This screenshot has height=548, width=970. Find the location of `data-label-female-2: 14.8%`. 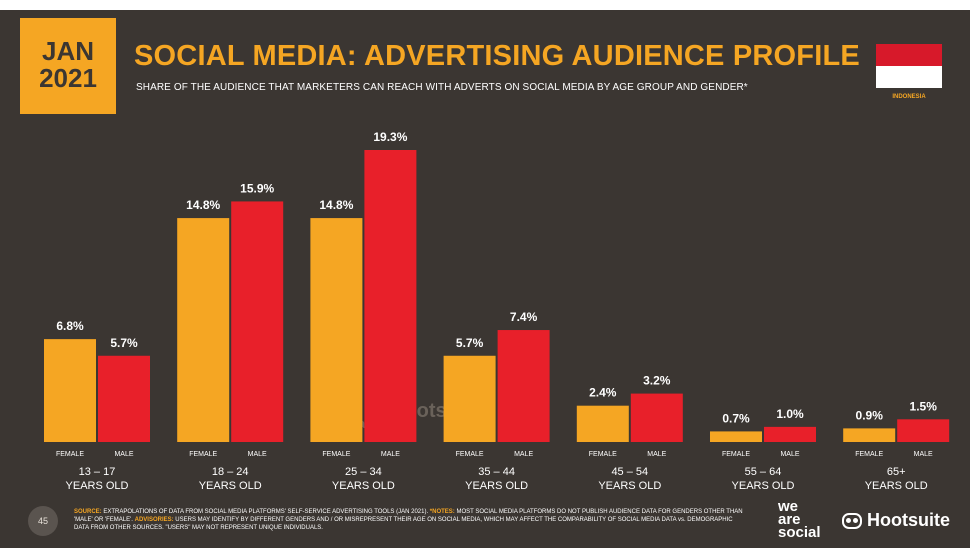

data-label-female-2: 14.8% is located at coordinates (336, 205).